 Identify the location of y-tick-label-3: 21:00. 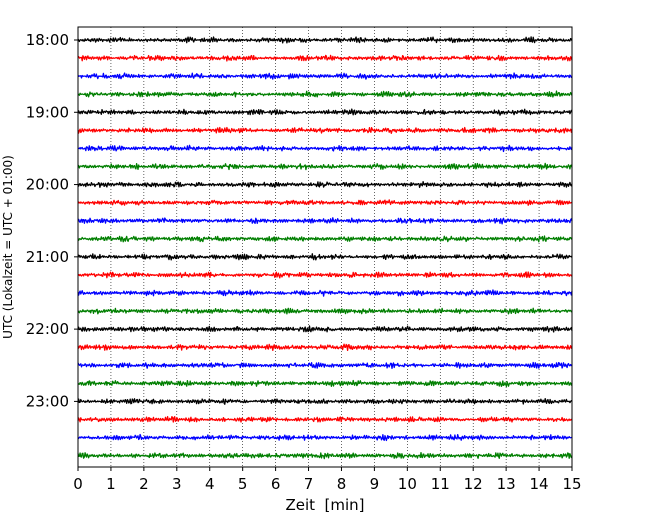
(47, 257).